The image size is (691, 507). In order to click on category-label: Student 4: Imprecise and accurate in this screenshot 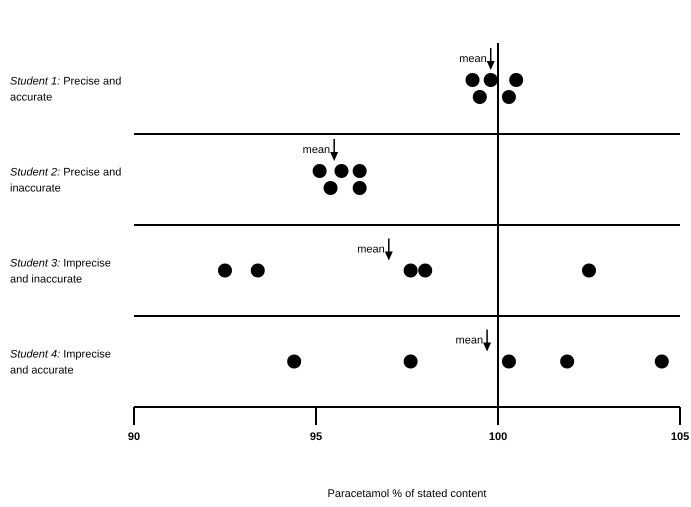, I will do `click(60, 362)`.